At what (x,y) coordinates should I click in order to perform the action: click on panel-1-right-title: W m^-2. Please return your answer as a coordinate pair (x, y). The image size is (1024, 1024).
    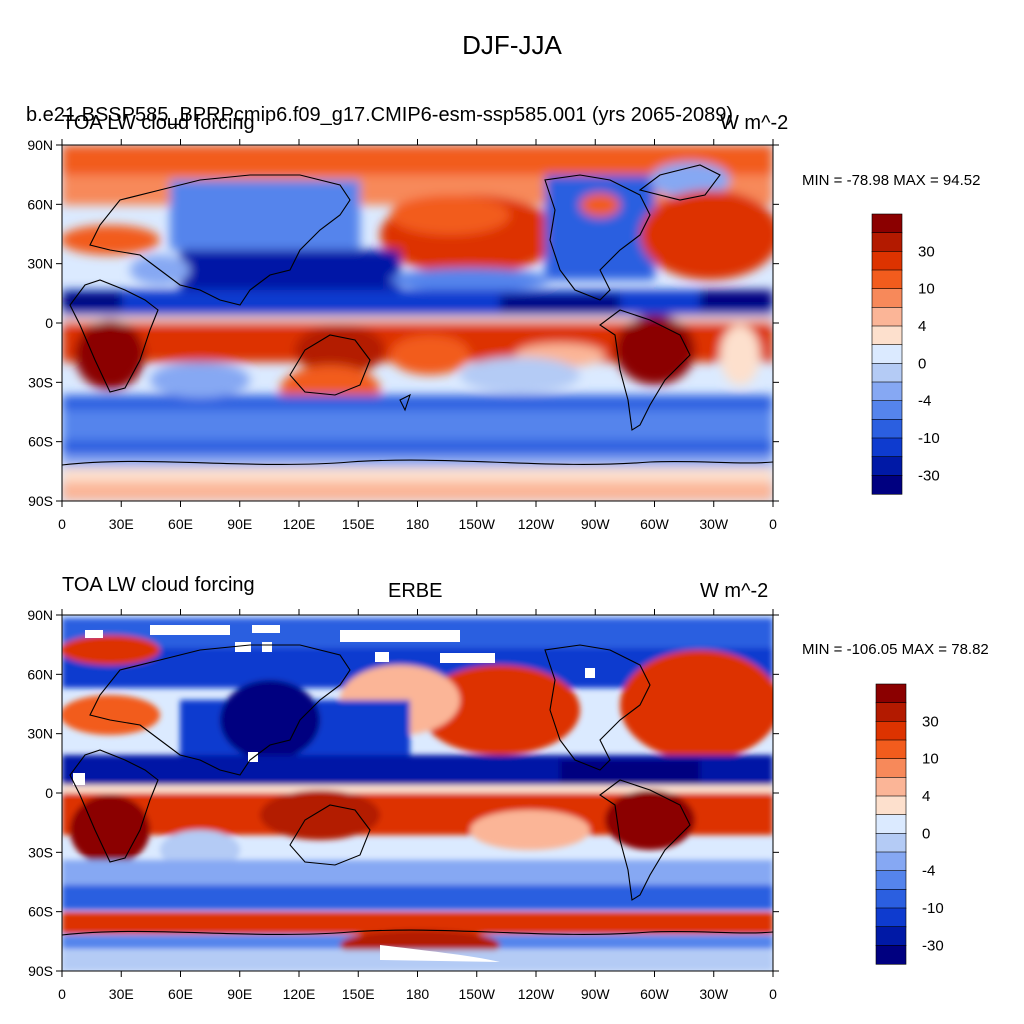
    Looking at the image, I should click on (754, 123).